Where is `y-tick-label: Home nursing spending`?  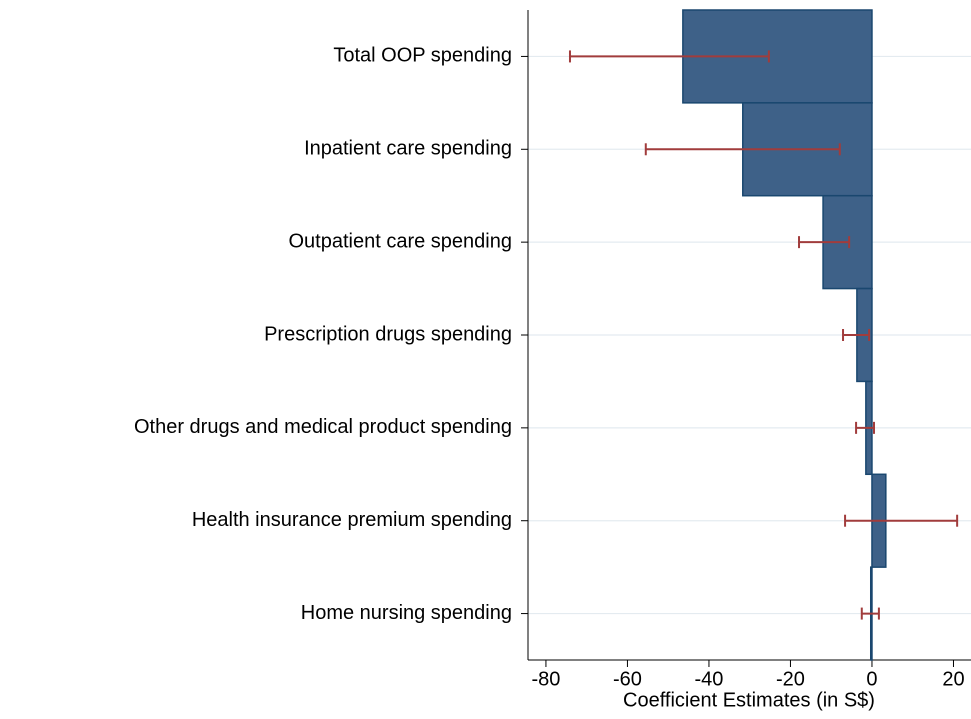 y-tick-label: Home nursing spending is located at coordinates (406, 613).